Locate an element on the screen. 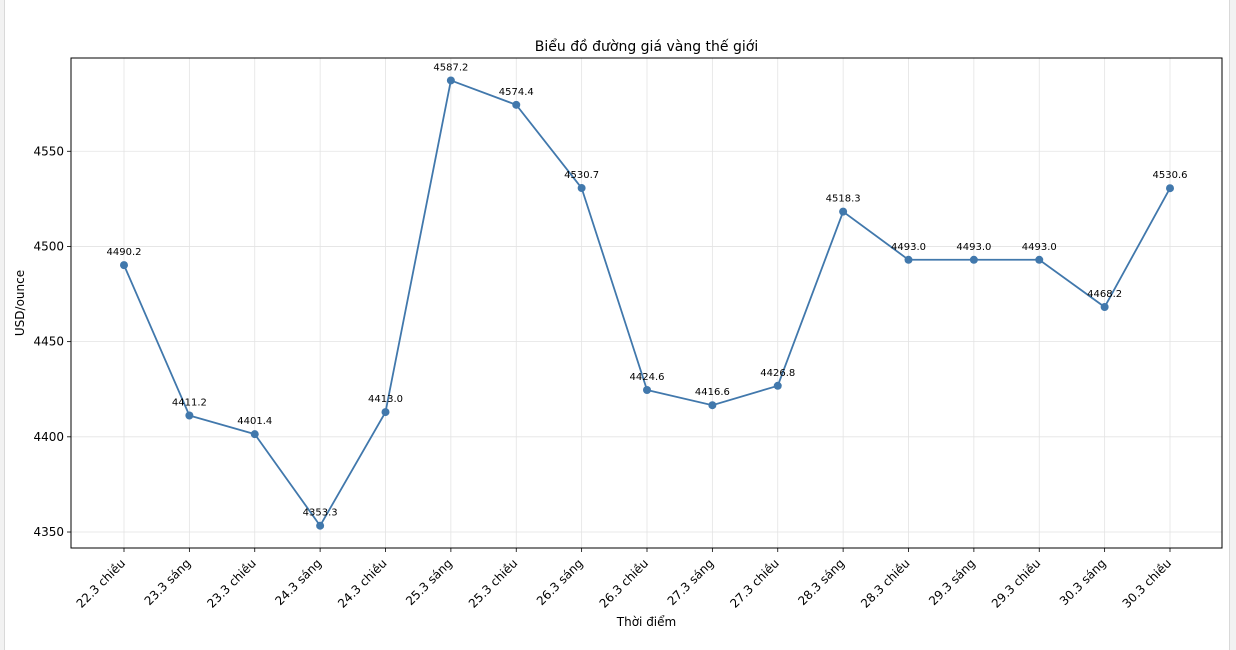 This screenshot has width=1236, height=650. y-tick-label: 4450 is located at coordinates (48, 342).